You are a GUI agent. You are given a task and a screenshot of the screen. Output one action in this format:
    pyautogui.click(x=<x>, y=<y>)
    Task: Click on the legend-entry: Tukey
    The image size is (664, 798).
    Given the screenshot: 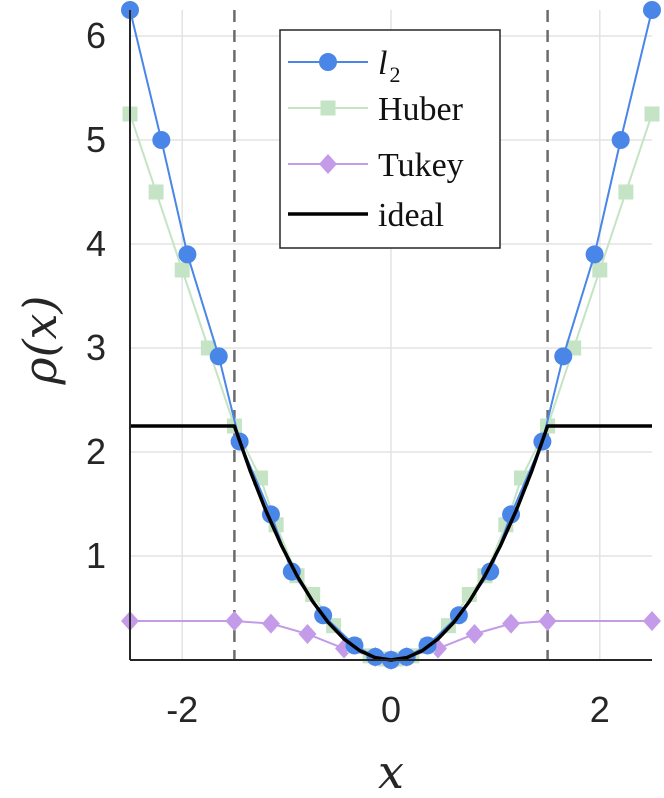 What is the action you would take?
    pyautogui.click(x=376, y=165)
    